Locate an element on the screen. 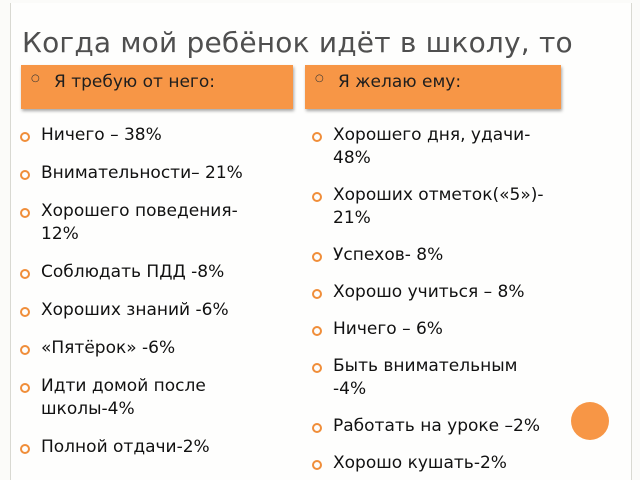 The height and width of the screenshot is (489, 640). list-item: Внимательности– 21% is located at coordinates (155, 173).